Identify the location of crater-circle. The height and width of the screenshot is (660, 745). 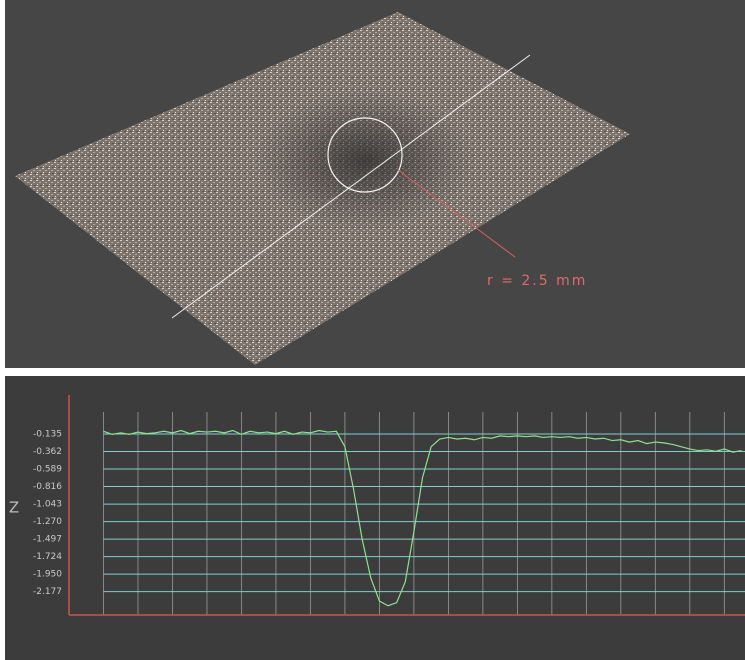
(365, 155).